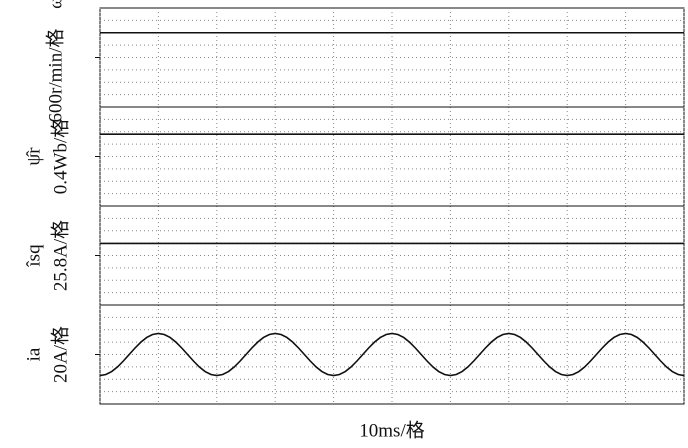 The height and width of the screenshot is (448, 688). What do you see at coordinates (60, 354) in the screenshot?
I see `channel-scale: 20A/格` at bounding box center [60, 354].